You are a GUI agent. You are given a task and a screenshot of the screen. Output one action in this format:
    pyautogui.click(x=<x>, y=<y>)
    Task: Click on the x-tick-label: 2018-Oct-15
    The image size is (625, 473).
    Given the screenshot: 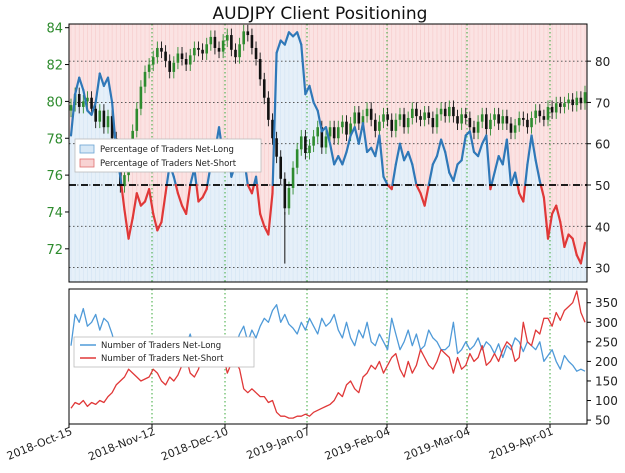 What is the action you would take?
    pyautogui.click(x=39, y=444)
    